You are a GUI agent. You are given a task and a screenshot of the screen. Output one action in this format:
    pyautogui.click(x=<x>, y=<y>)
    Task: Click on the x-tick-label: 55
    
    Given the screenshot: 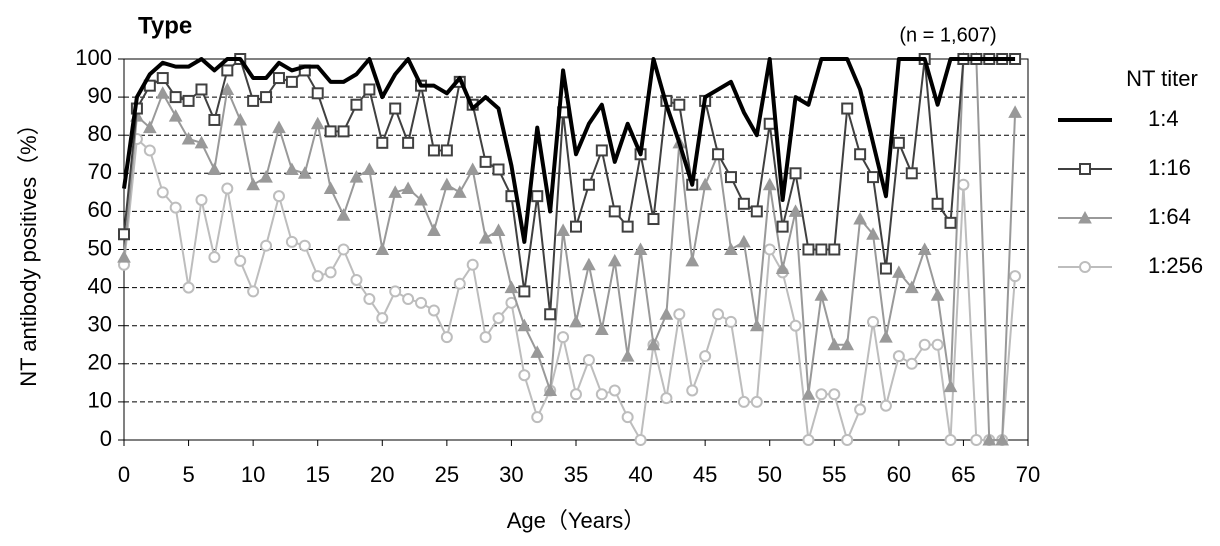 What is the action you would take?
    pyautogui.click(x=834, y=474)
    